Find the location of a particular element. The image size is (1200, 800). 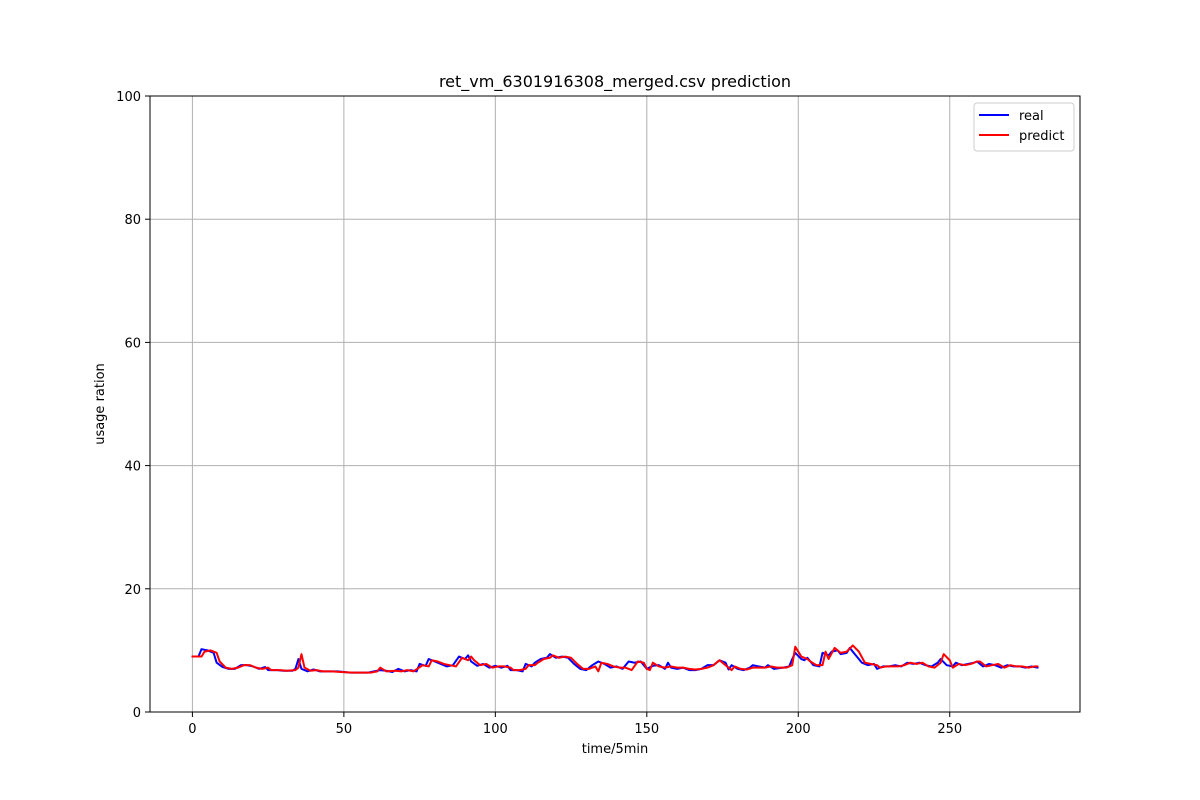

series-line-predict is located at coordinates (615, 659).